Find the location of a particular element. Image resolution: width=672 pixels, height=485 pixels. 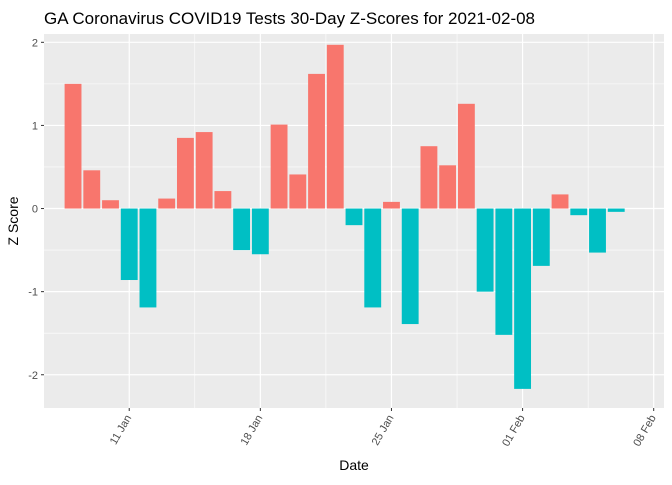

y-tick-label: 2 is located at coordinates (35, 43).